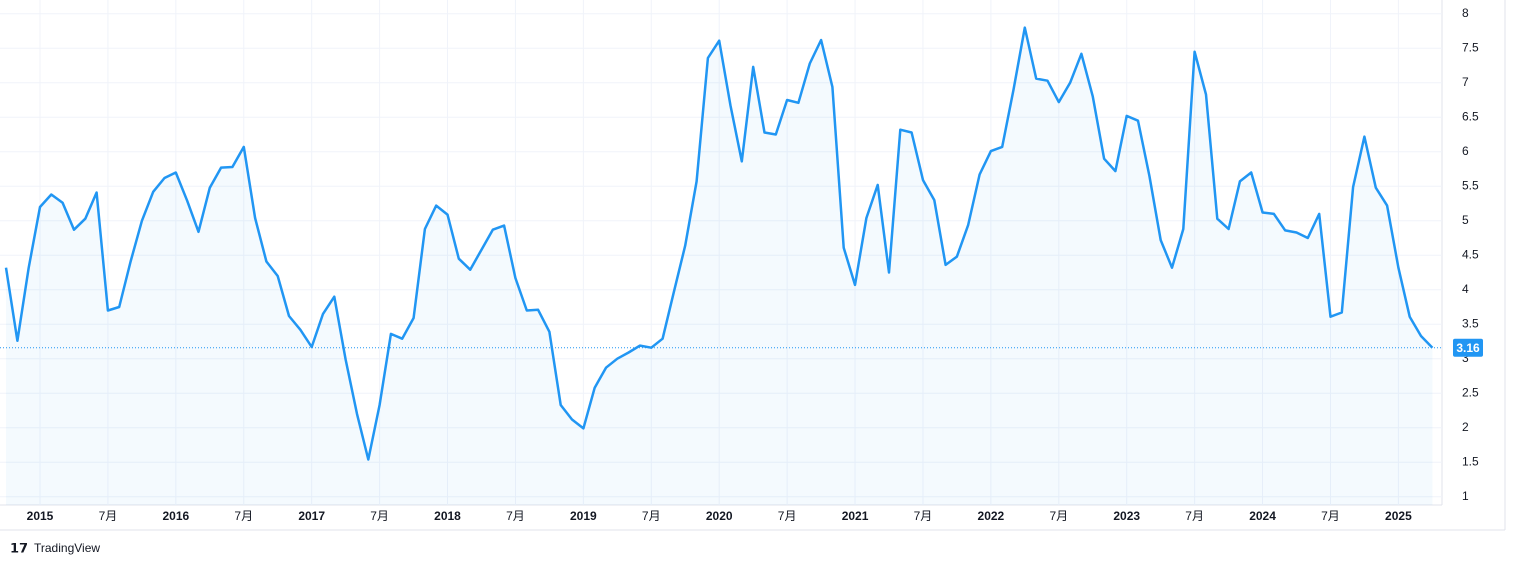 Image resolution: width=1515 pixels, height=566 pixels. I want to click on y-tick-label: 2.5, so click(1470, 392).